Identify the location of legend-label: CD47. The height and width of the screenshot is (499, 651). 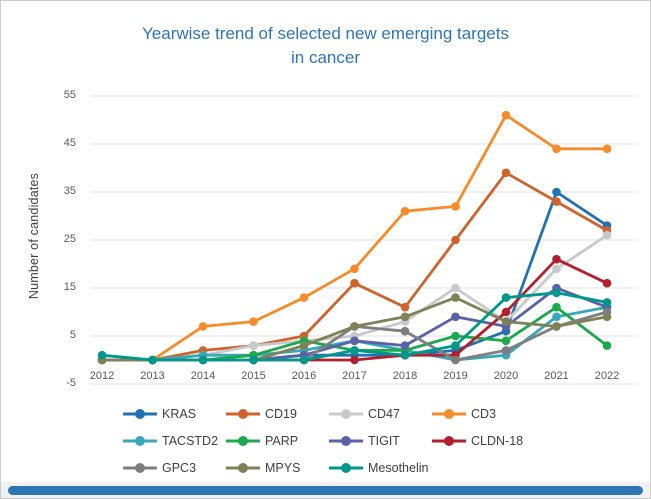
(384, 414).